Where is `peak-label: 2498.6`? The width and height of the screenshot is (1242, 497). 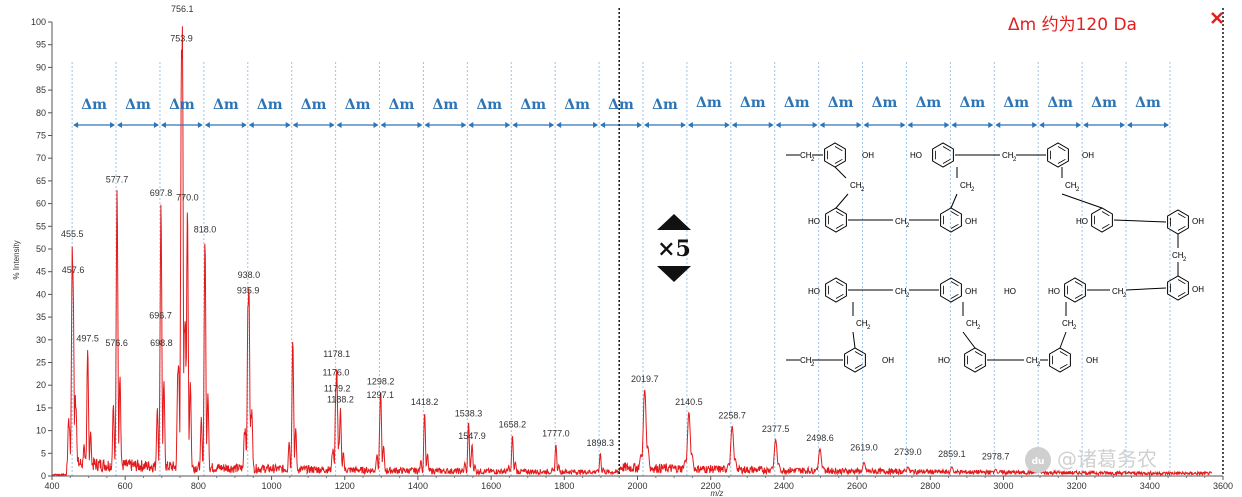
peak-label: 2498.6 is located at coordinates (820, 438).